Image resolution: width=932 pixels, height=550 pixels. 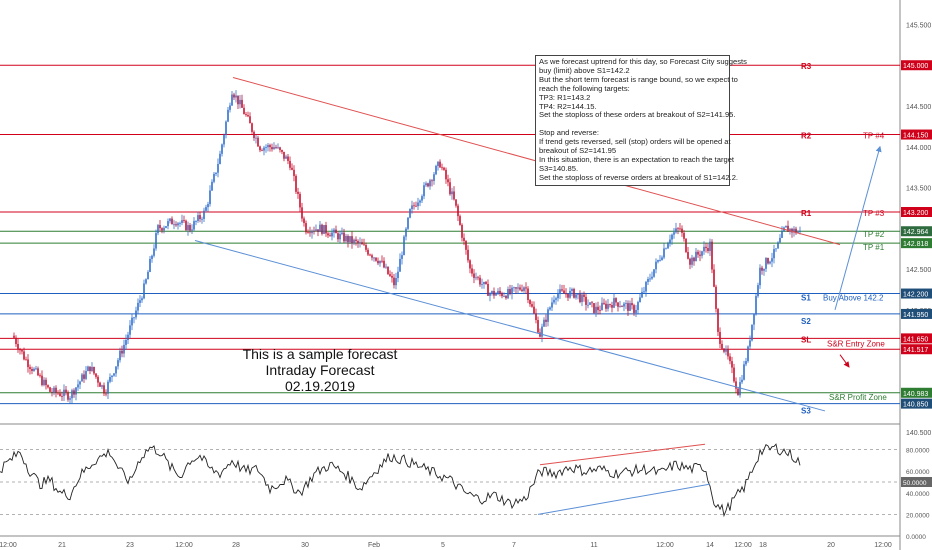 What do you see at coordinates (130, 545) in the screenshot?
I see `time-tick-label: 23` at bounding box center [130, 545].